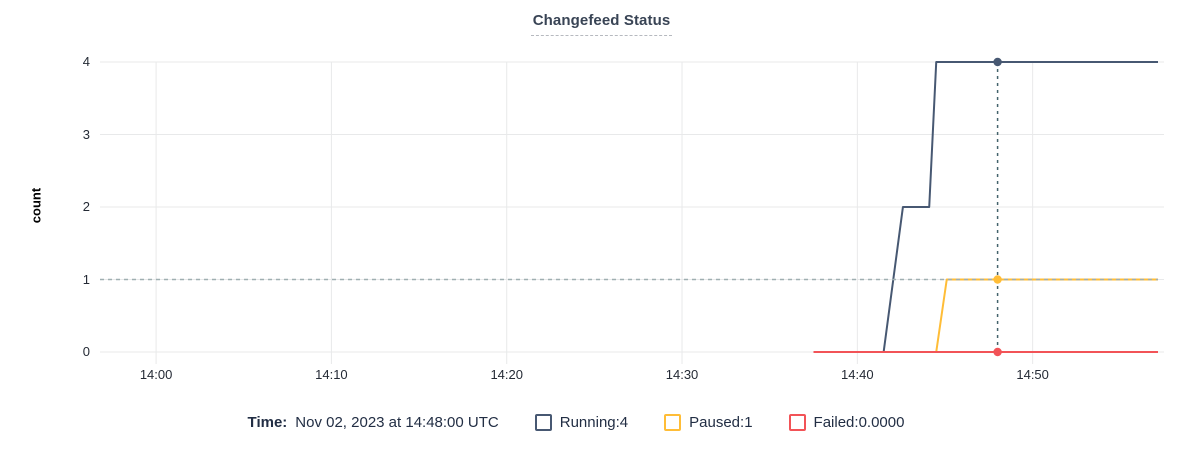 This screenshot has width=1203, height=471. Describe the element at coordinates (331, 374) in the screenshot. I see `x-tick-label: 14:10` at that location.